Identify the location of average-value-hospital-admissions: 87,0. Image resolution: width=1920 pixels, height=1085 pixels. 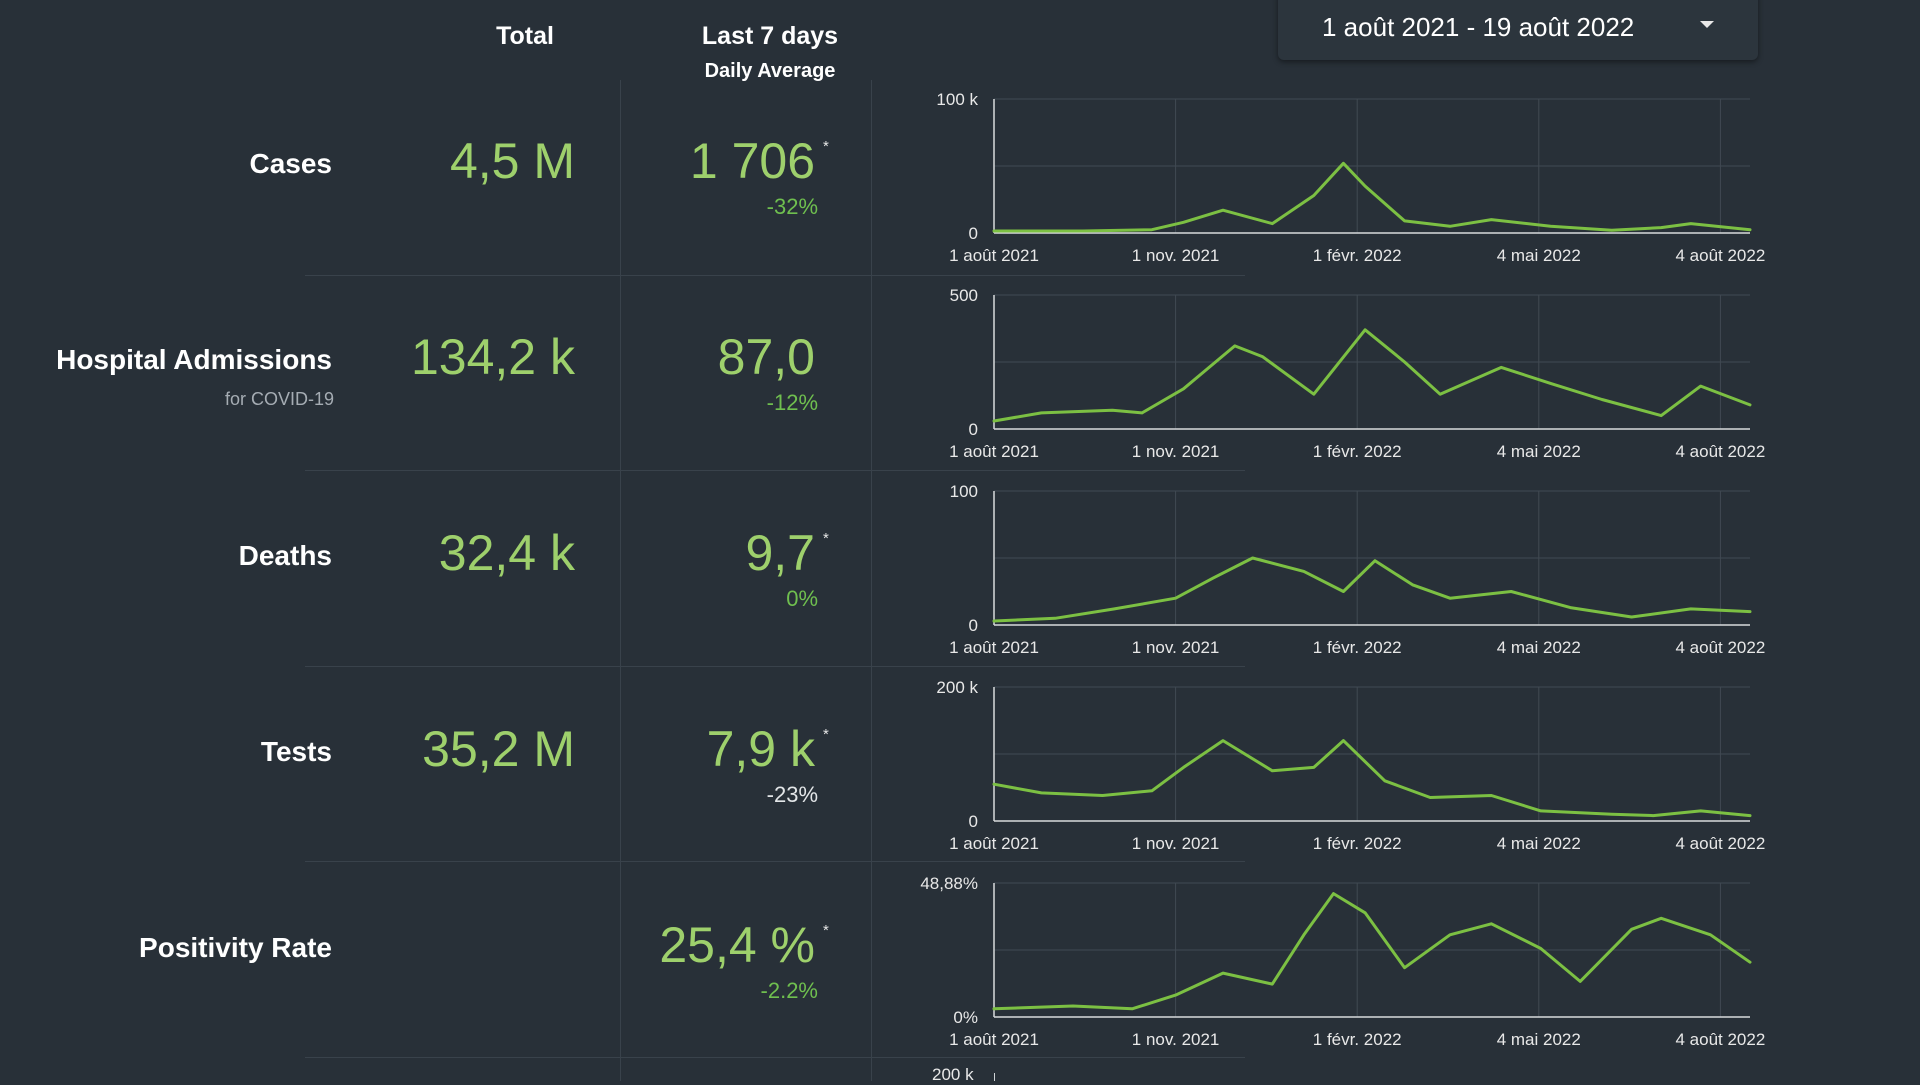
(766, 357).